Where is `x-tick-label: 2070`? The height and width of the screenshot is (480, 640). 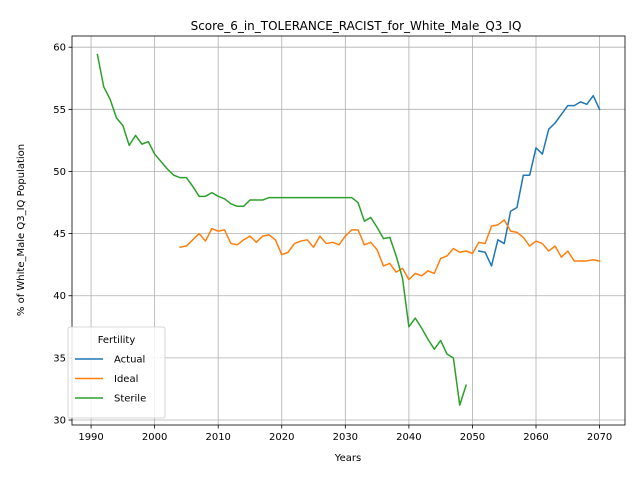
x-tick-label: 2070 is located at coordinates (599, 437).